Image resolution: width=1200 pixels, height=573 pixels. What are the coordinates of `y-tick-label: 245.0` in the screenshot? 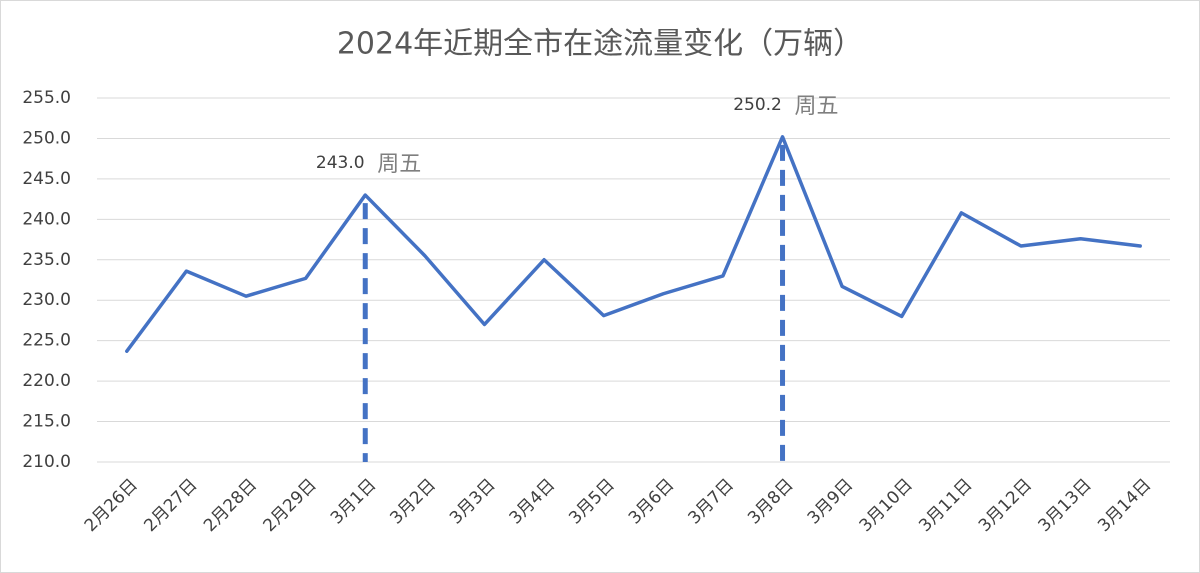 It's located at (46, 179).